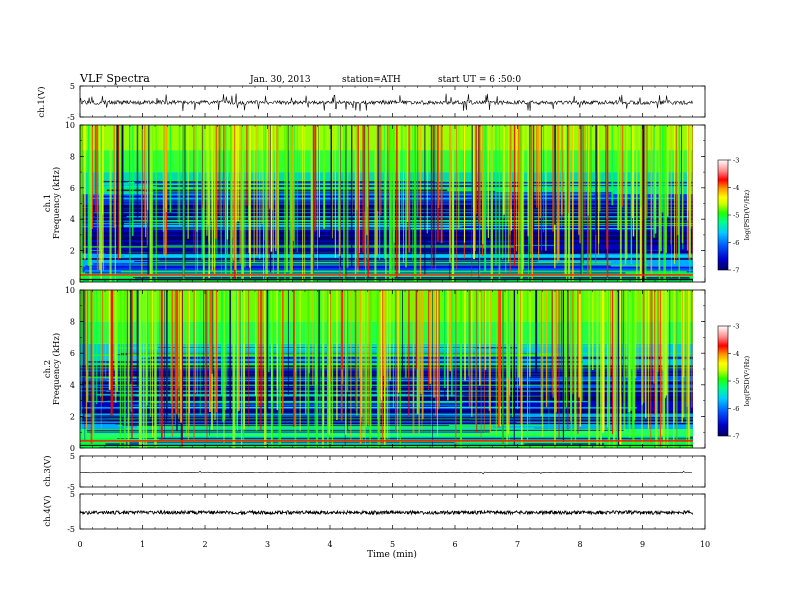 The image size is (792, 612). Describe the element at coordinates (517, 544) in the screenshot. I see `x-tick-label: 7` at that location.